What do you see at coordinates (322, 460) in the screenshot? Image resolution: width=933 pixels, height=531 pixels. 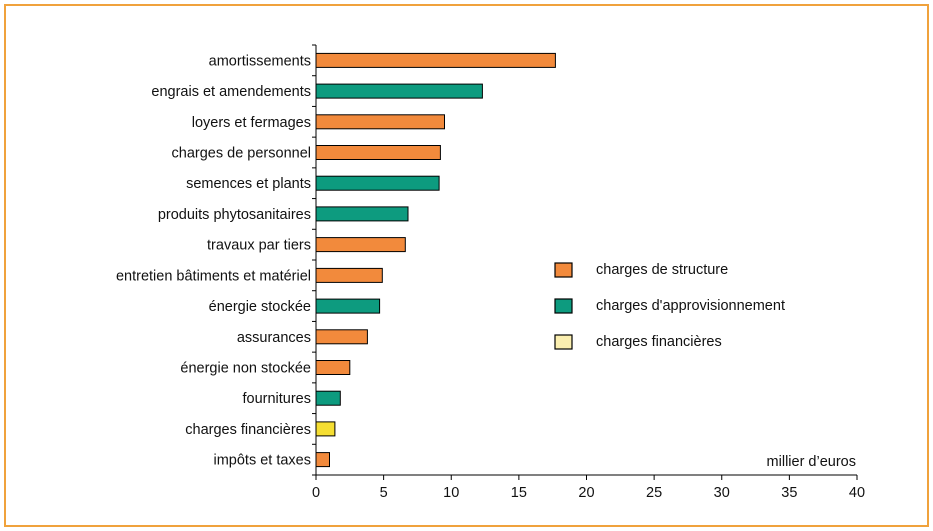 I see `bar-impots-et-taxes` at bounding box center [322, 460].